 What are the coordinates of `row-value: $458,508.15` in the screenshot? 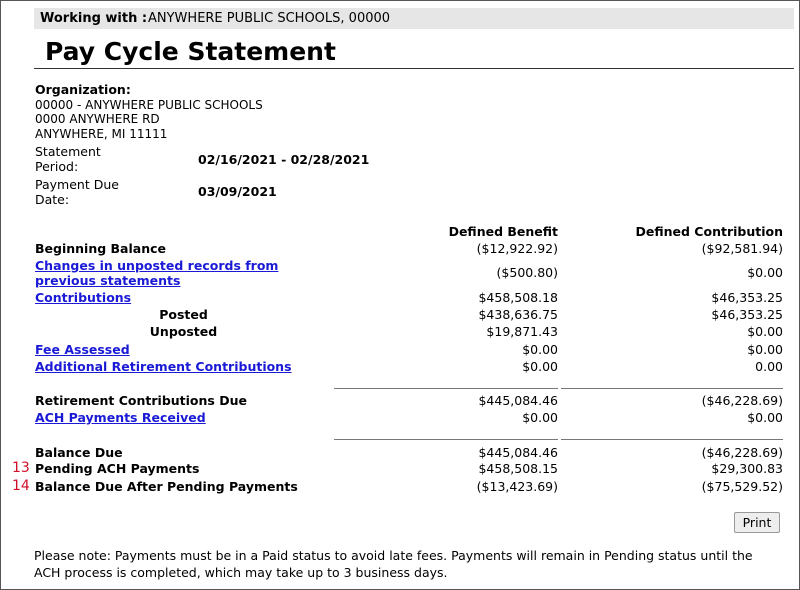 It's located at (518, 468).